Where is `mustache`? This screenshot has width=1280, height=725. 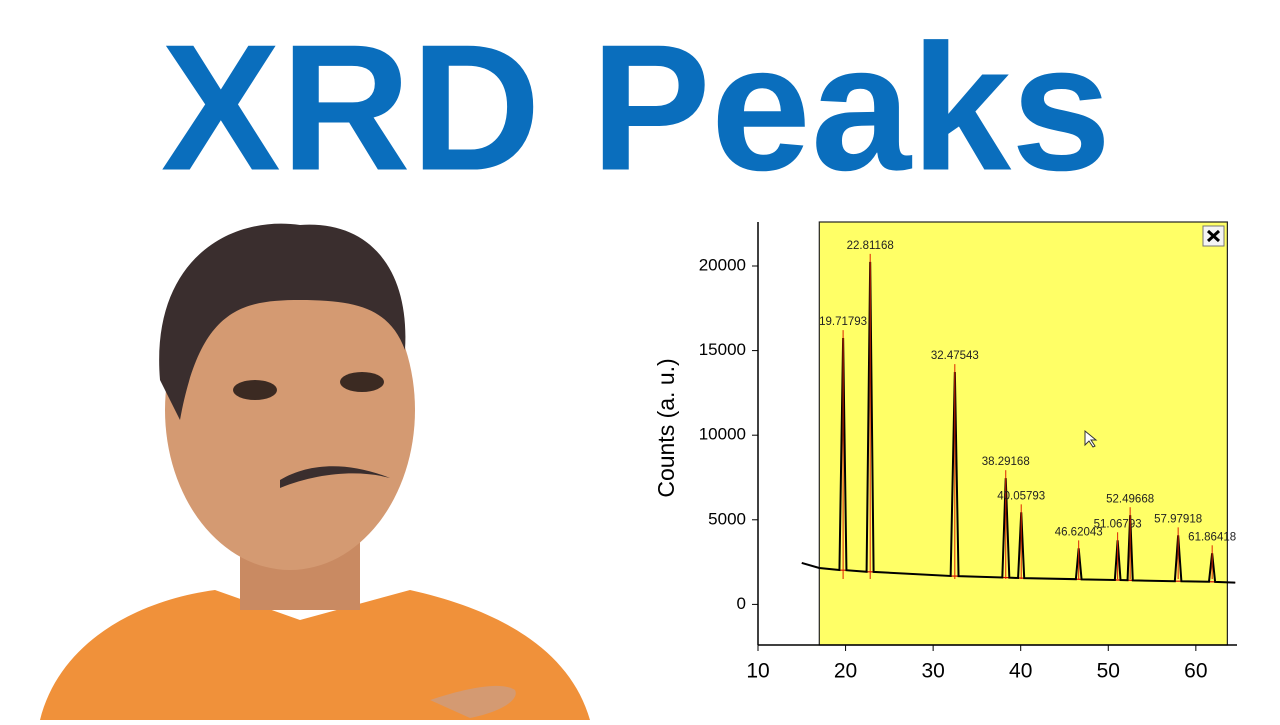
mustache is located at coordinates (335, 477).